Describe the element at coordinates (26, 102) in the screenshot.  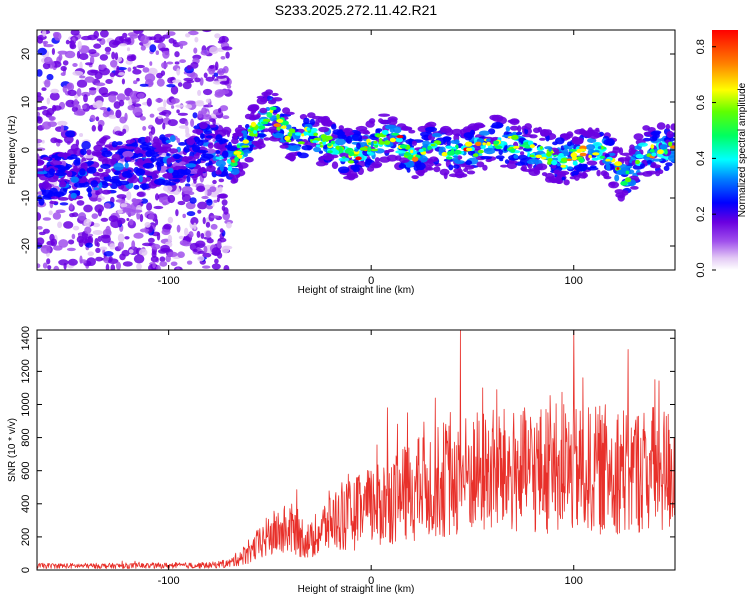
I see `y-tick-label: 10` at that location.